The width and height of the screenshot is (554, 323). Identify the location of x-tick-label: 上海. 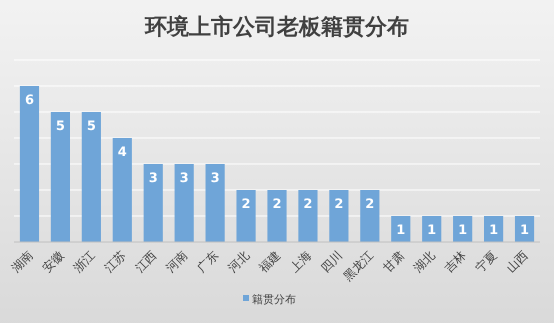
(300, 262).